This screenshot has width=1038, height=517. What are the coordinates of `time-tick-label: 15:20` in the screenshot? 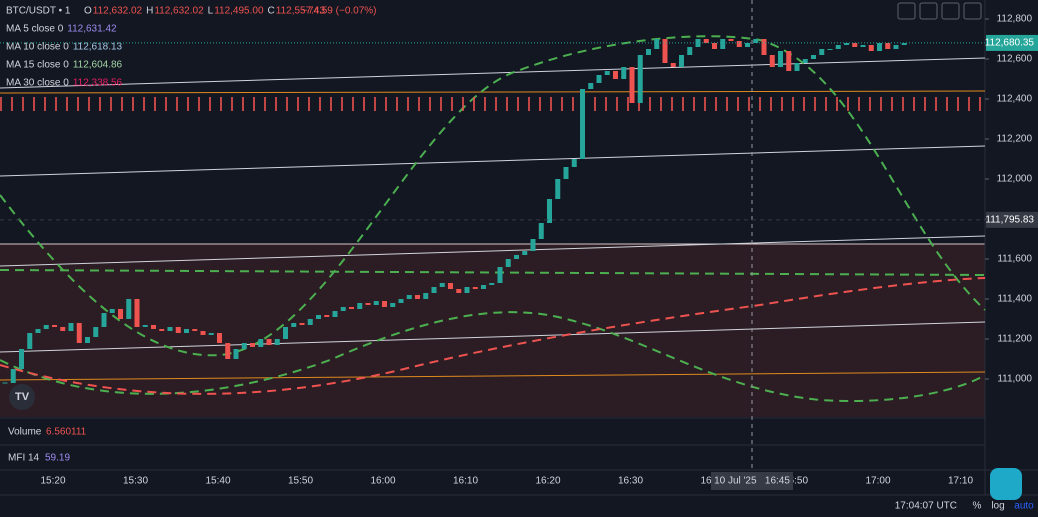 It's located at (52, 481).